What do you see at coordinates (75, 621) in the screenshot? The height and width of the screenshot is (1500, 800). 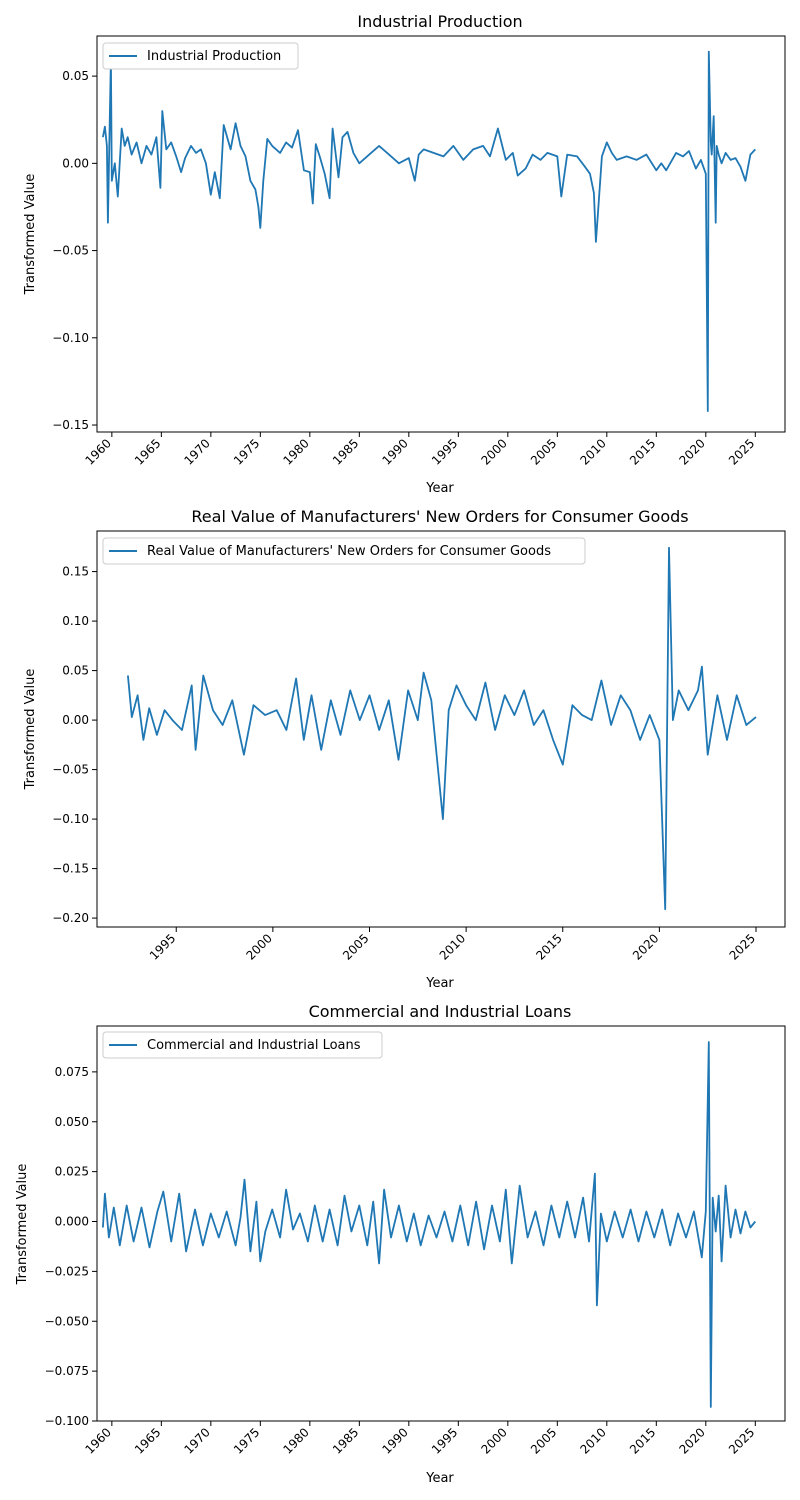 I see `y-tick-label: 0.10` at bounding box center [75, 621].